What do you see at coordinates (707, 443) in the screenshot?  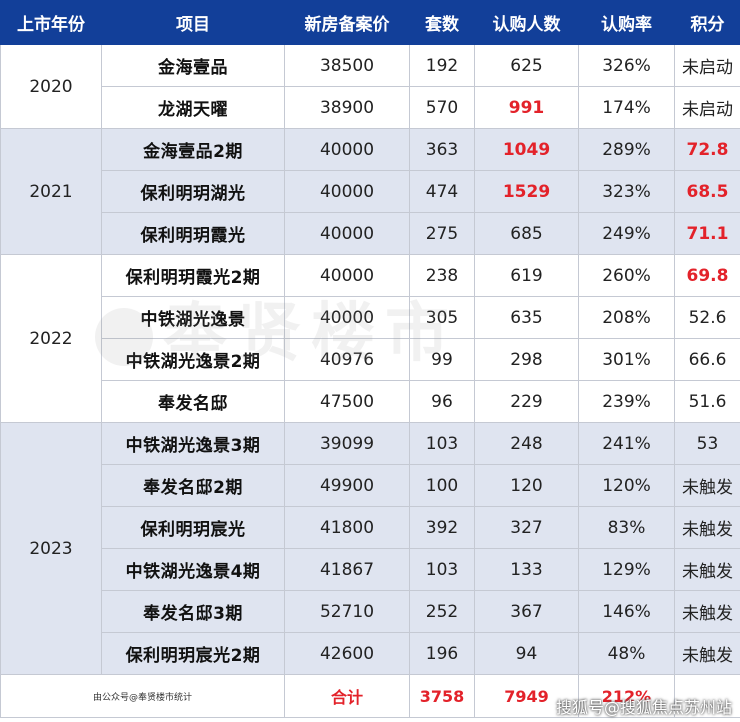 I see `score-cell: 53` at bounding box center [707, 443].